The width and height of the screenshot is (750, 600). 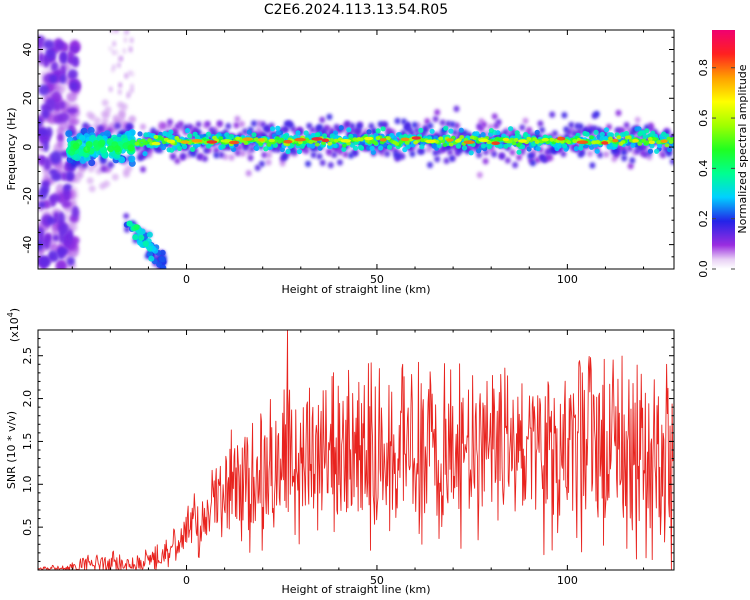 I want to click on heatmap-x-tick-label: 100, so click(x=567, y=279).